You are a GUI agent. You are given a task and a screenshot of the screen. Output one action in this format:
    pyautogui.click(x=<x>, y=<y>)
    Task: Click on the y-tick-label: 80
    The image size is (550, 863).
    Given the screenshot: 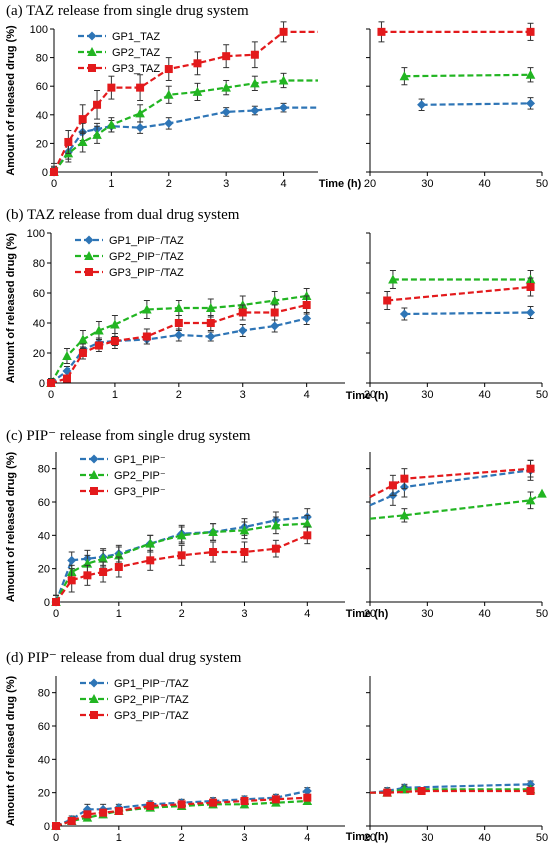 What is the action you would take?
    pyautogui.click(x=44, y=694)
    